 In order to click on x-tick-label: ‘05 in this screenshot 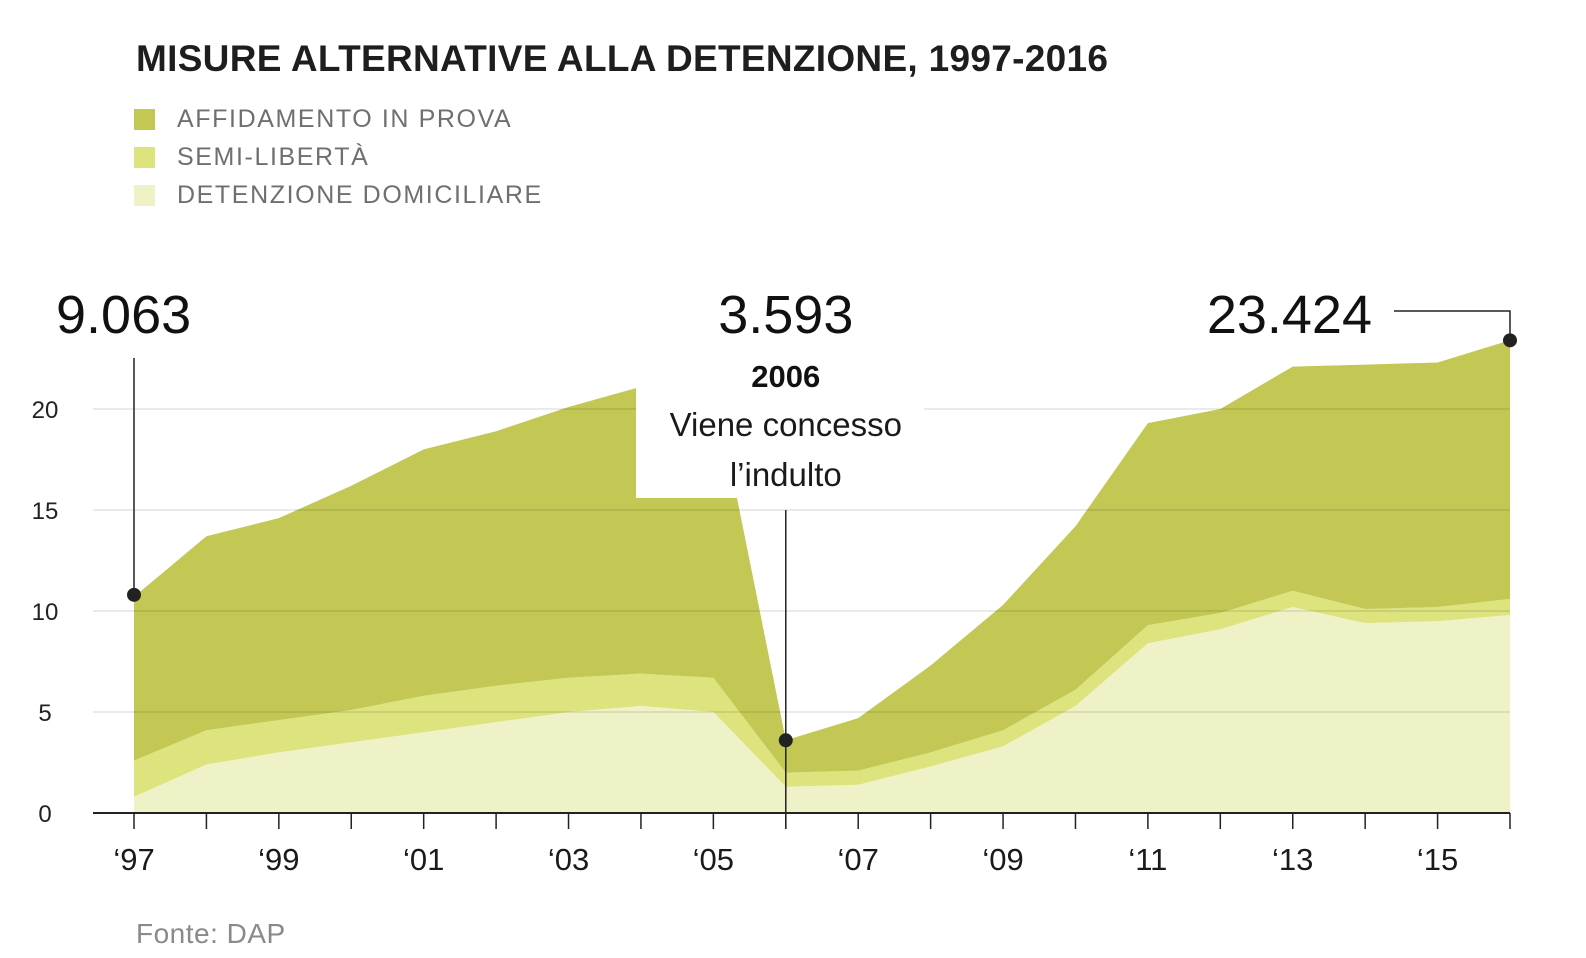, I will do `click(713, 859)`.